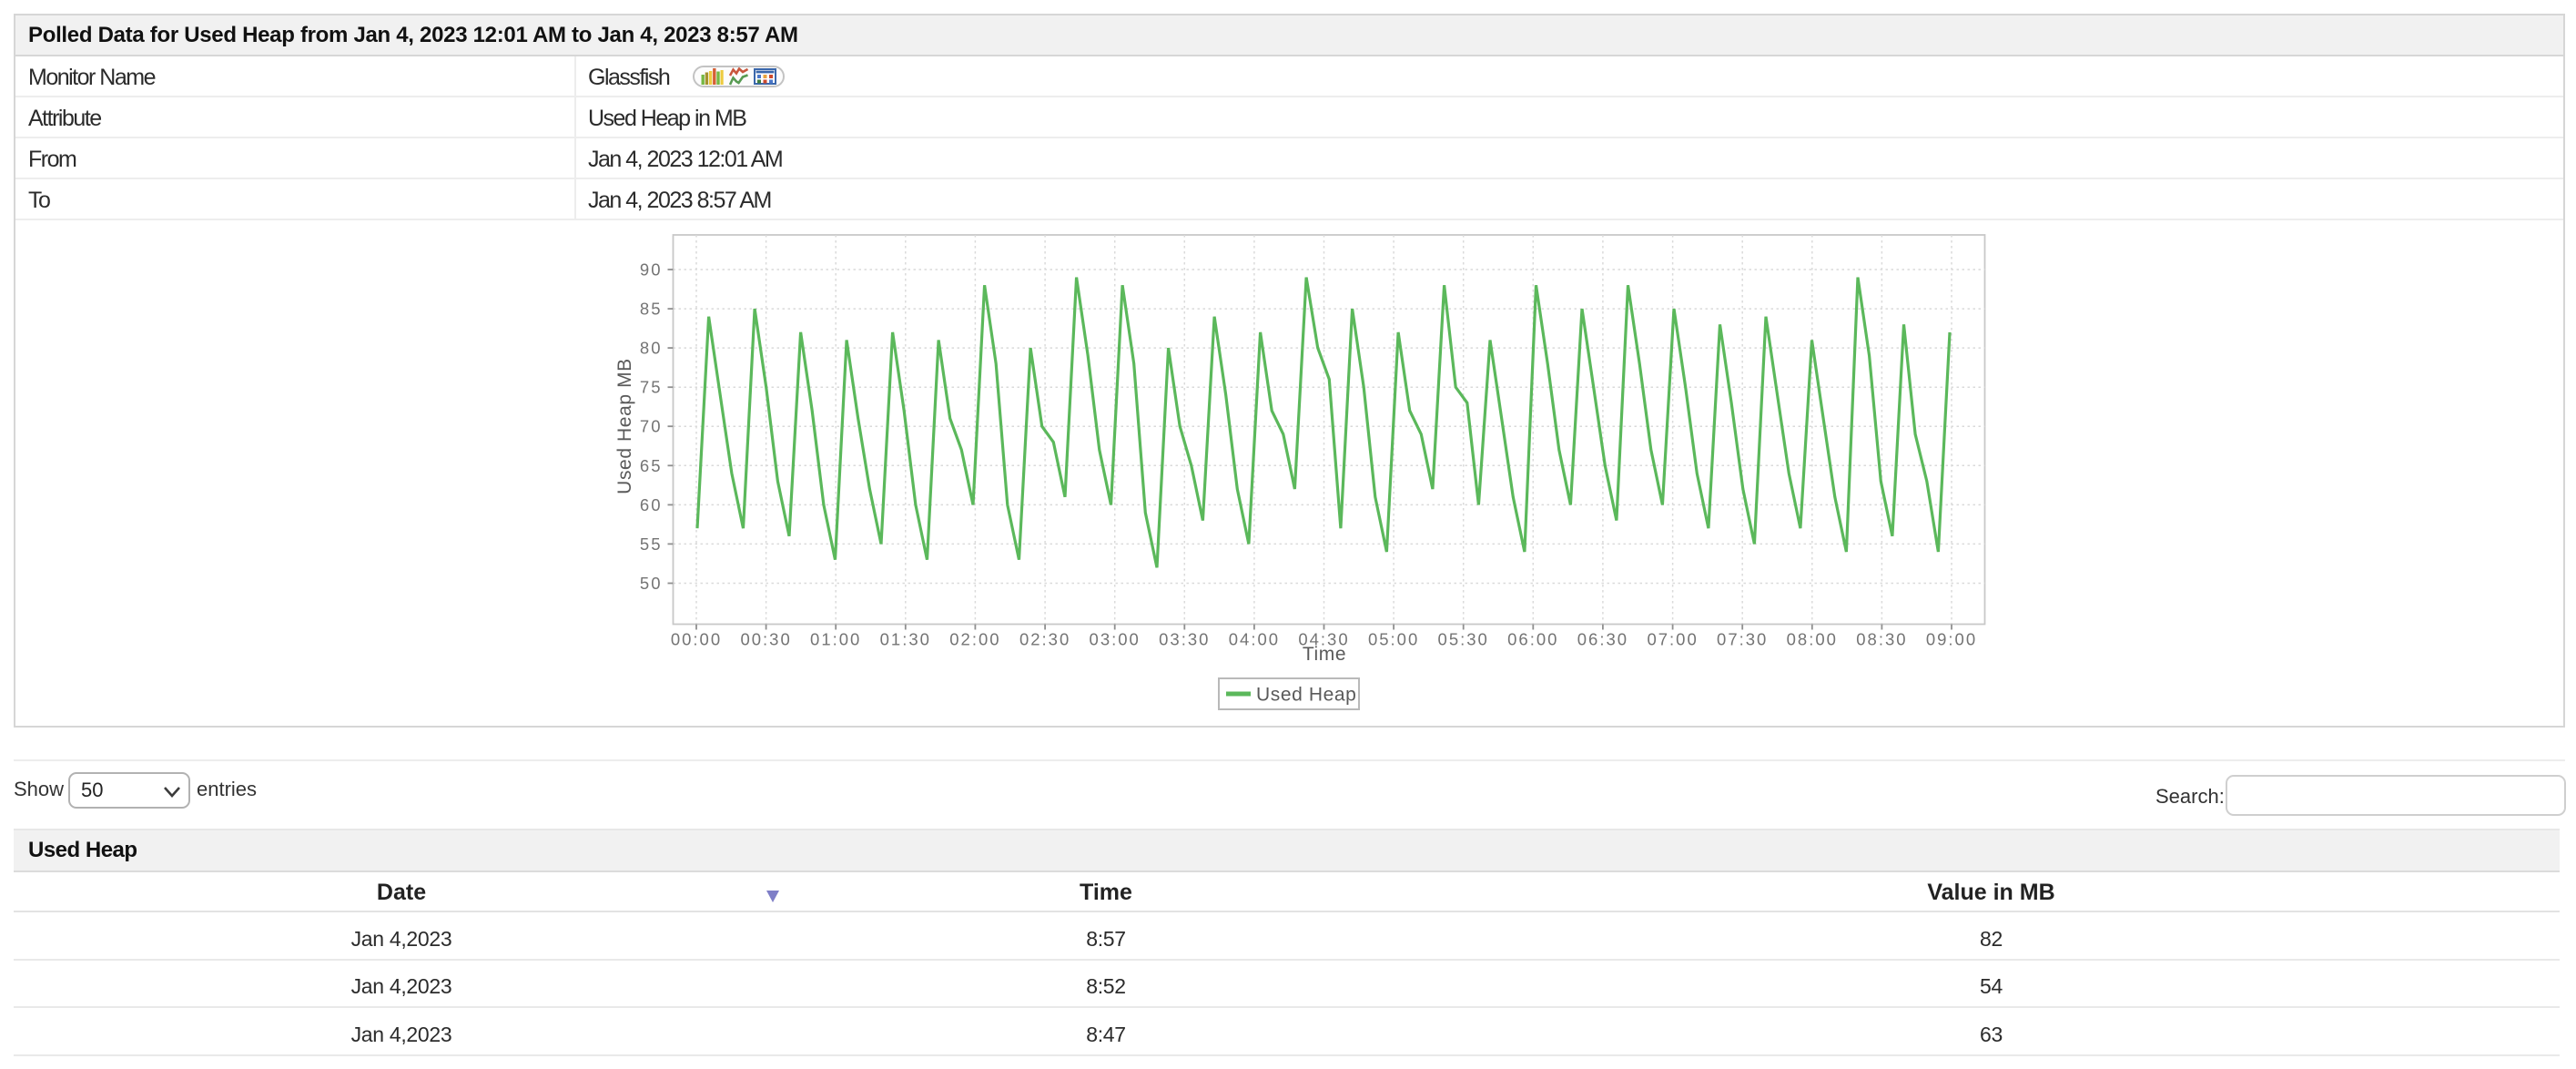  What do you see at coordinates (651, 348) in the screenshot?
I see `svg-text: 80` at bounding box center [651, 348].